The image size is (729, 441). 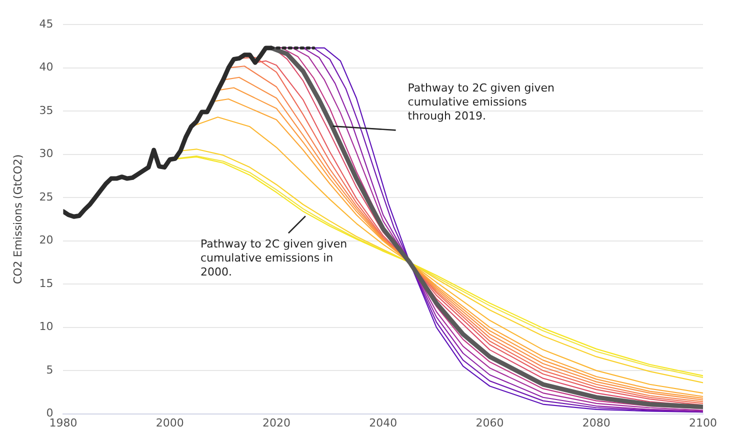 What do you see at coordinates (276, 423) in the screenshot?
I see `x-tick-label: 2020` at bounding box center [276, 423].